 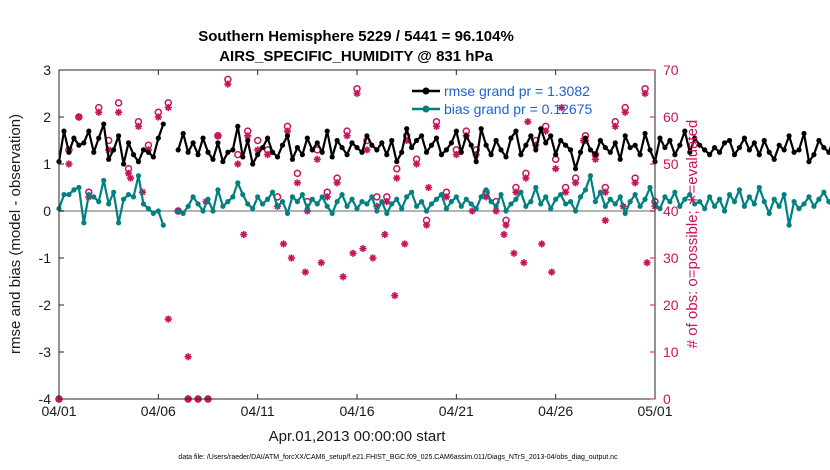 What do you see at coordinates (671, 352) in the screenshot?
I see `y2-tick-label: 10` at bounding box center [671, 352].